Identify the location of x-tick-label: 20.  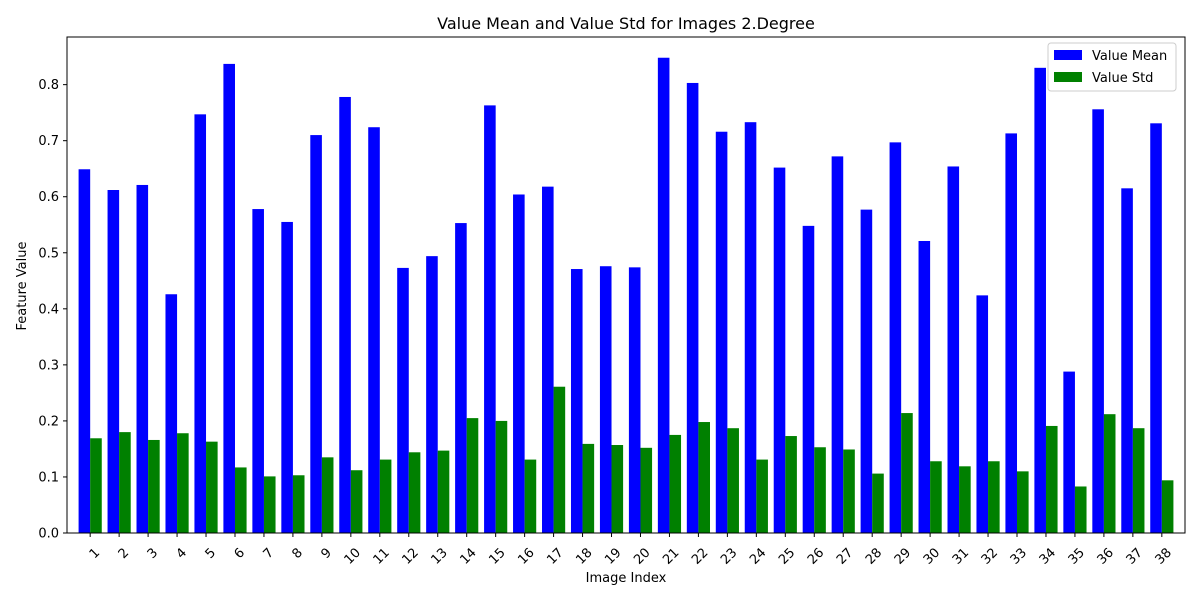
(642, 556).